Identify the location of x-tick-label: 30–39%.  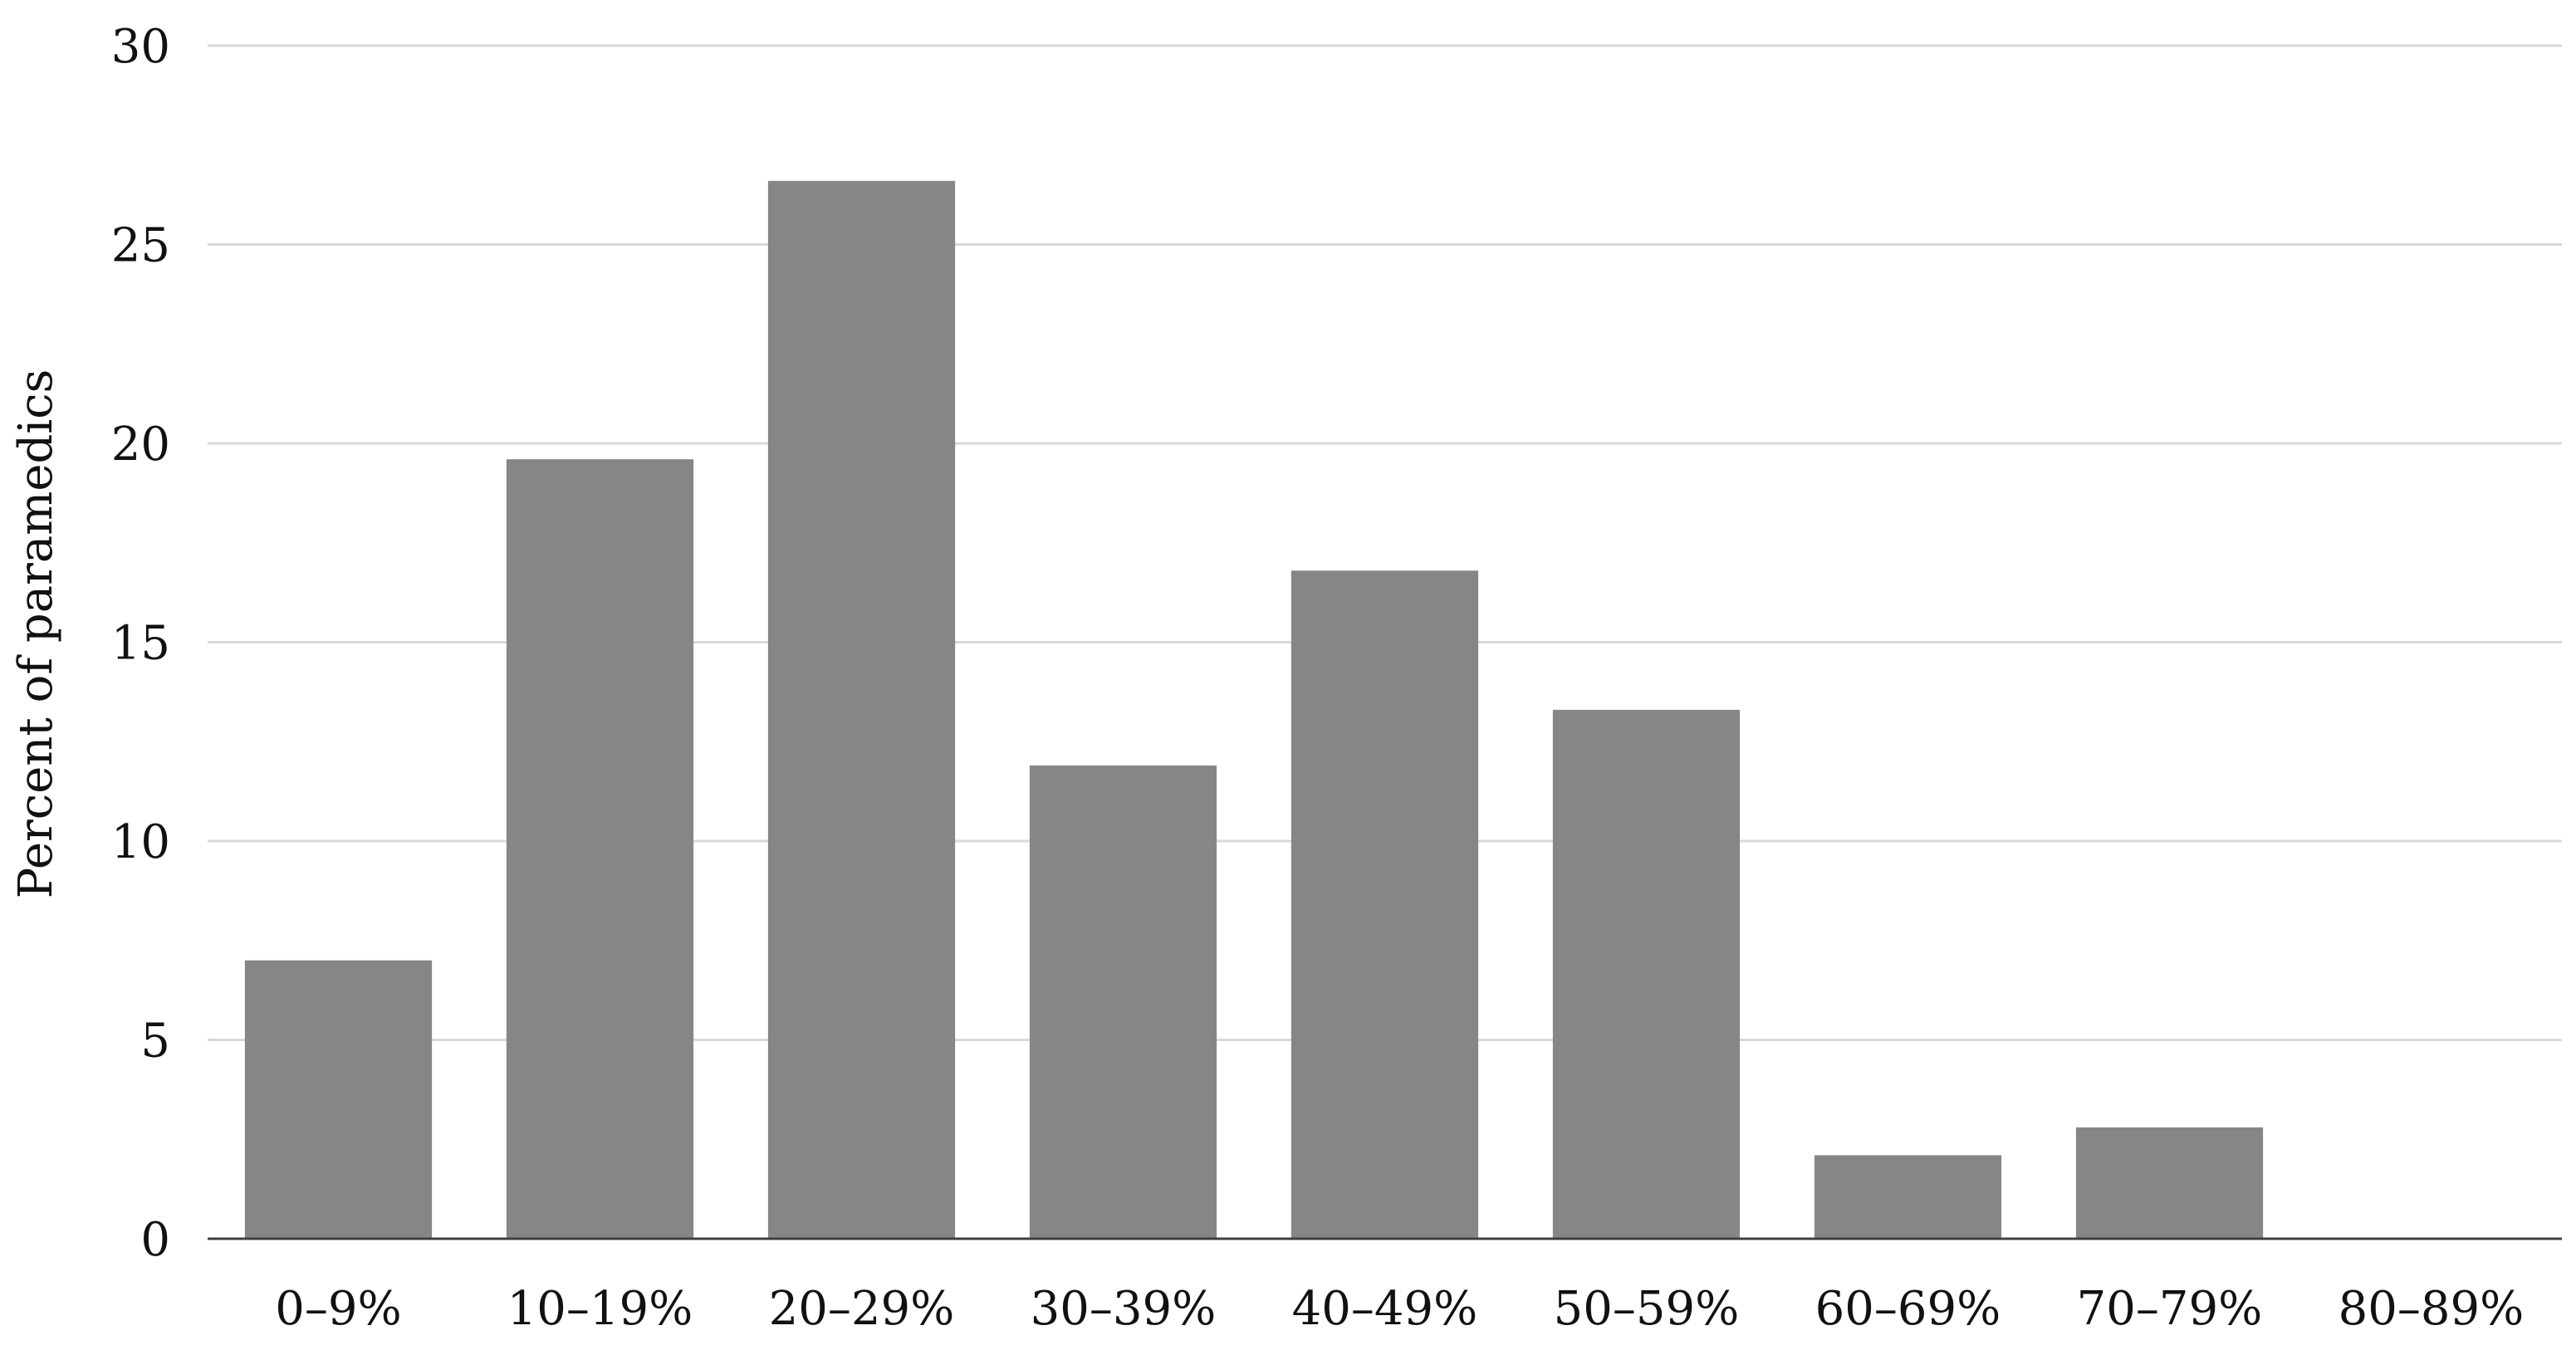
(1124, 1309).